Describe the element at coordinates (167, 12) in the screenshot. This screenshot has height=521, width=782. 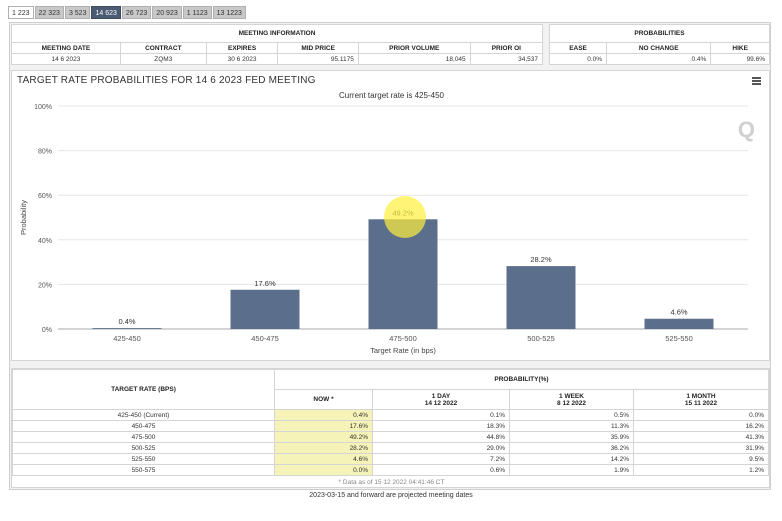
I see `meeting-tab: 20 923` at that location.